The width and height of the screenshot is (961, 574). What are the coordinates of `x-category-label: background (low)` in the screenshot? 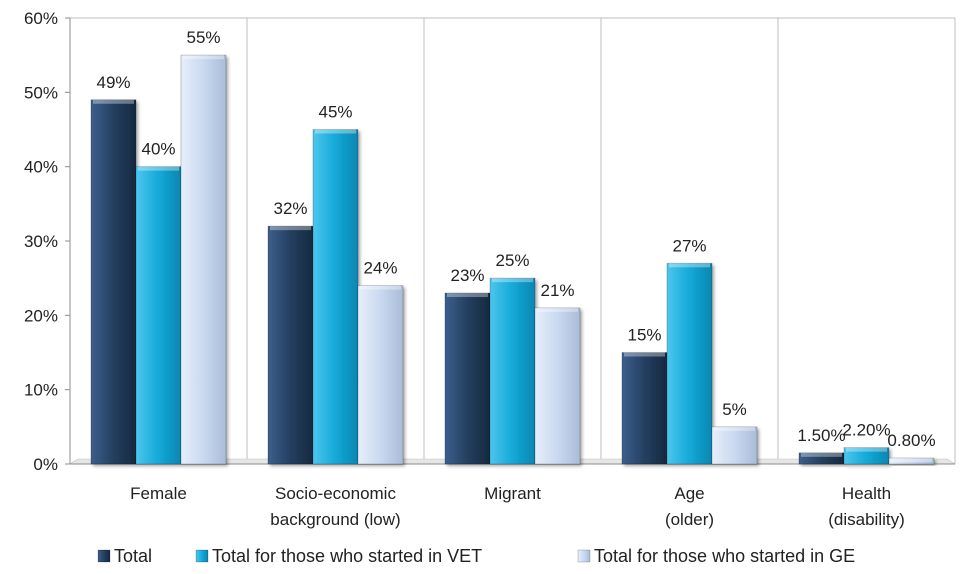 It's located at (335, 519).